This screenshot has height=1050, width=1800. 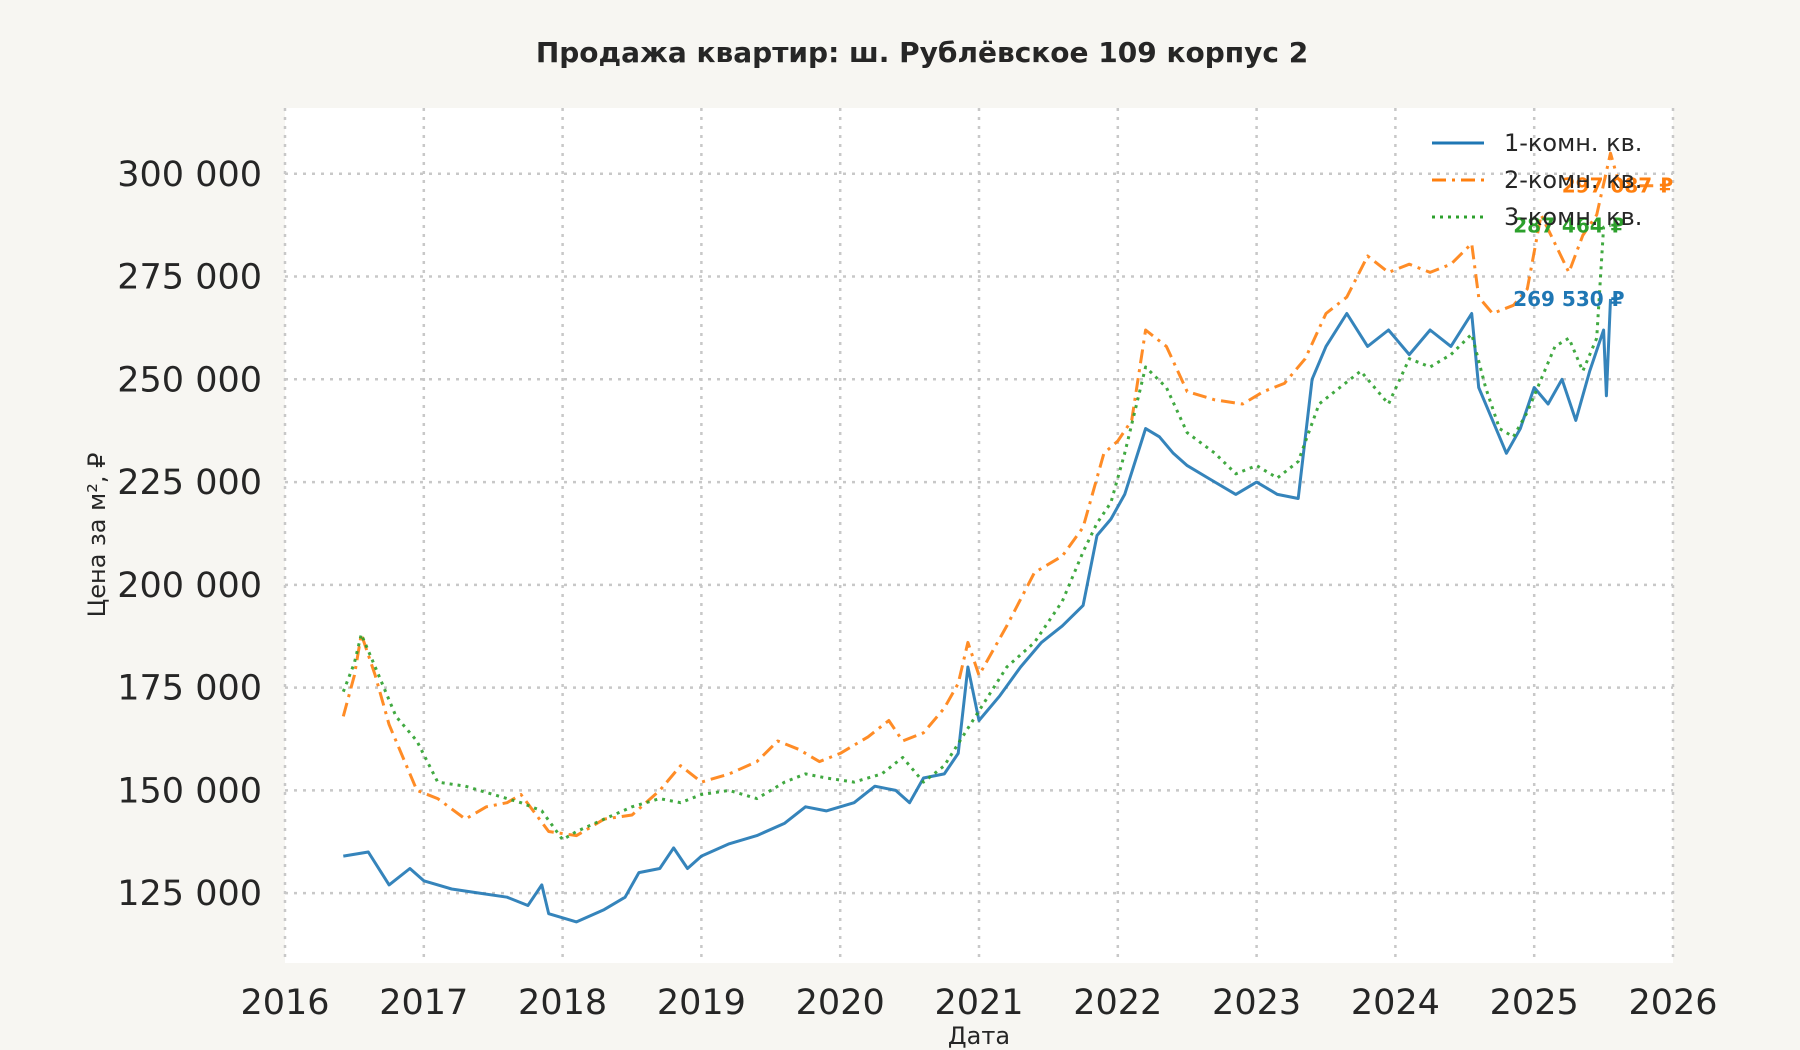 I want to click on x-tick-label: 2024, so click(x=1395, y=1003).